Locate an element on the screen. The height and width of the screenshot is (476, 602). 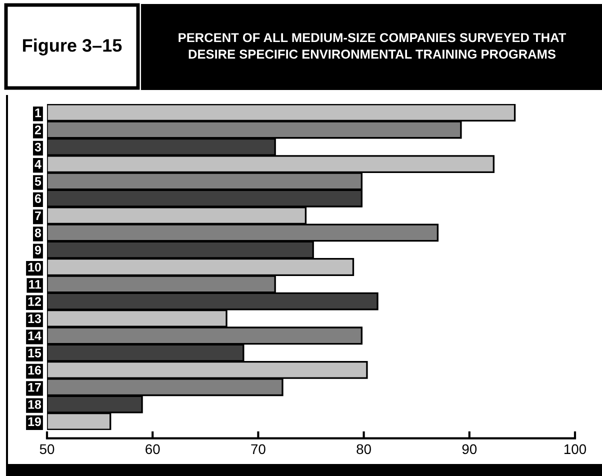
y-tick-label: 17 is located at coordinates (34, 387).